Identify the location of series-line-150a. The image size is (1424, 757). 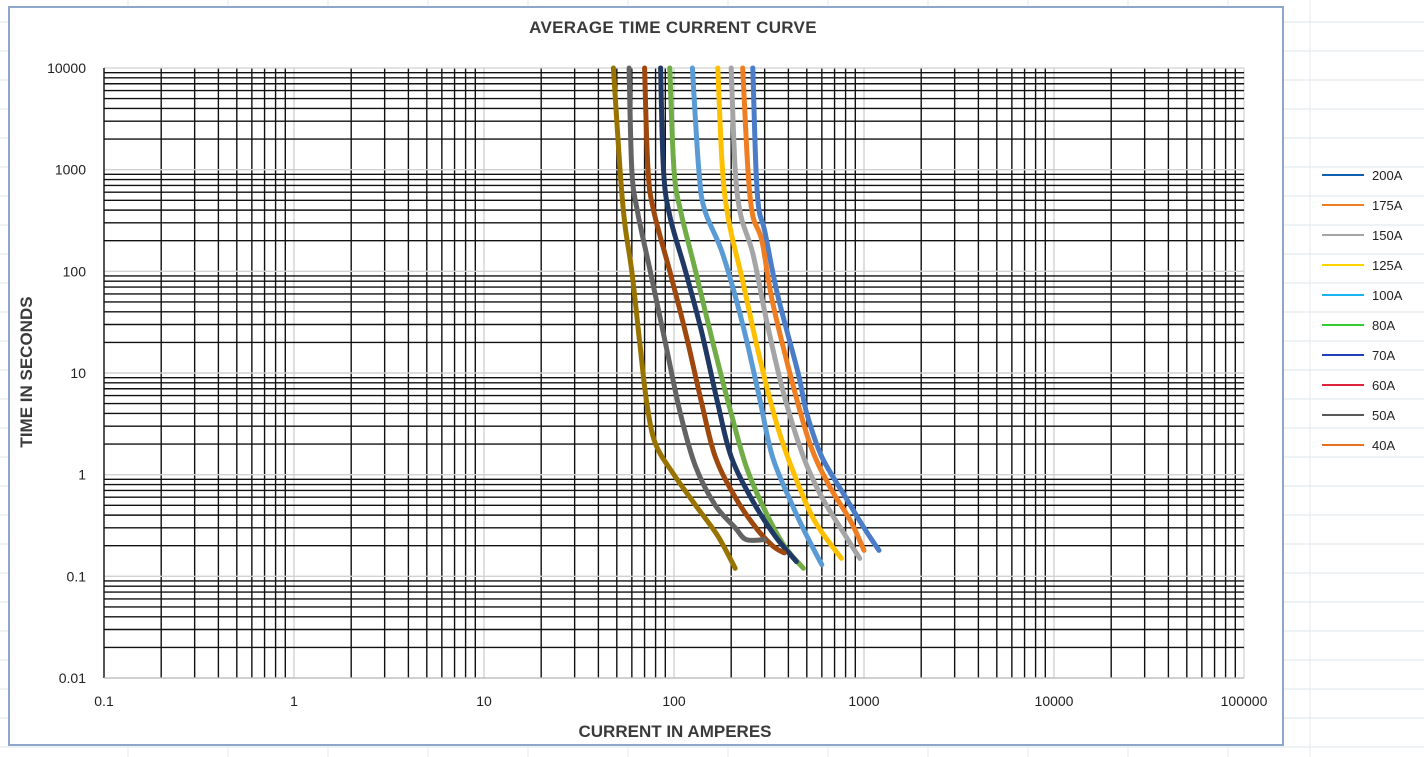
(795, 313).